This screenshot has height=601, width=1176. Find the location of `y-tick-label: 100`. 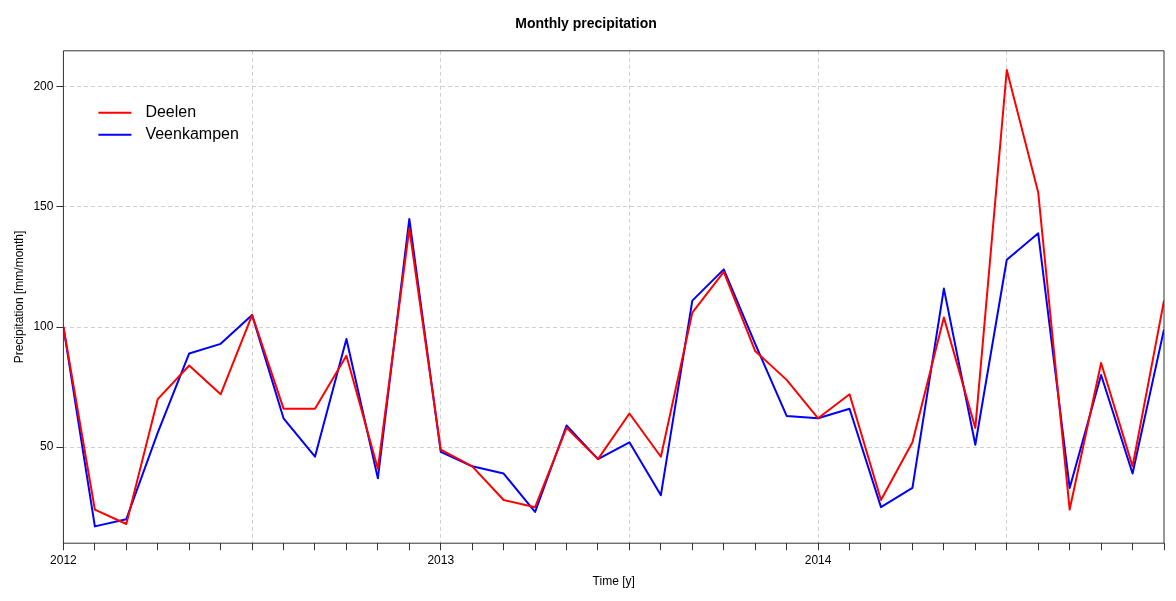

y-tick-label: 100 is located at coordinates (43, 326).